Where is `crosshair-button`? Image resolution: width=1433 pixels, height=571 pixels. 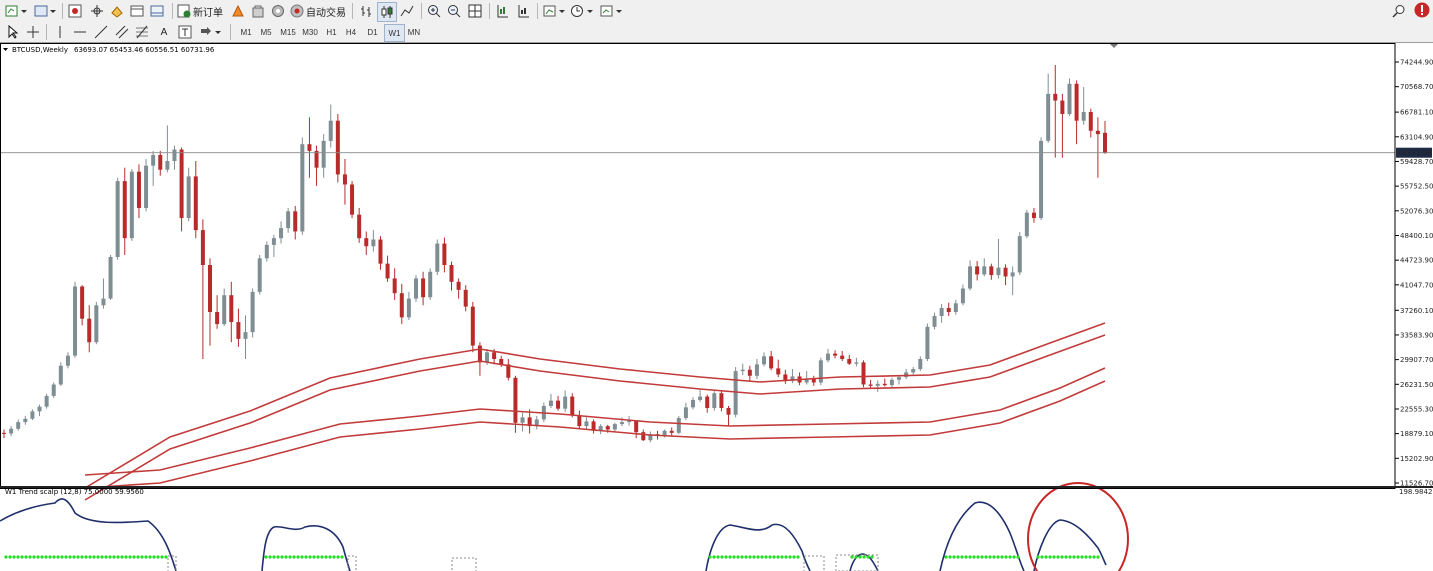 crosshair-button is located at coordinates (97, 11).